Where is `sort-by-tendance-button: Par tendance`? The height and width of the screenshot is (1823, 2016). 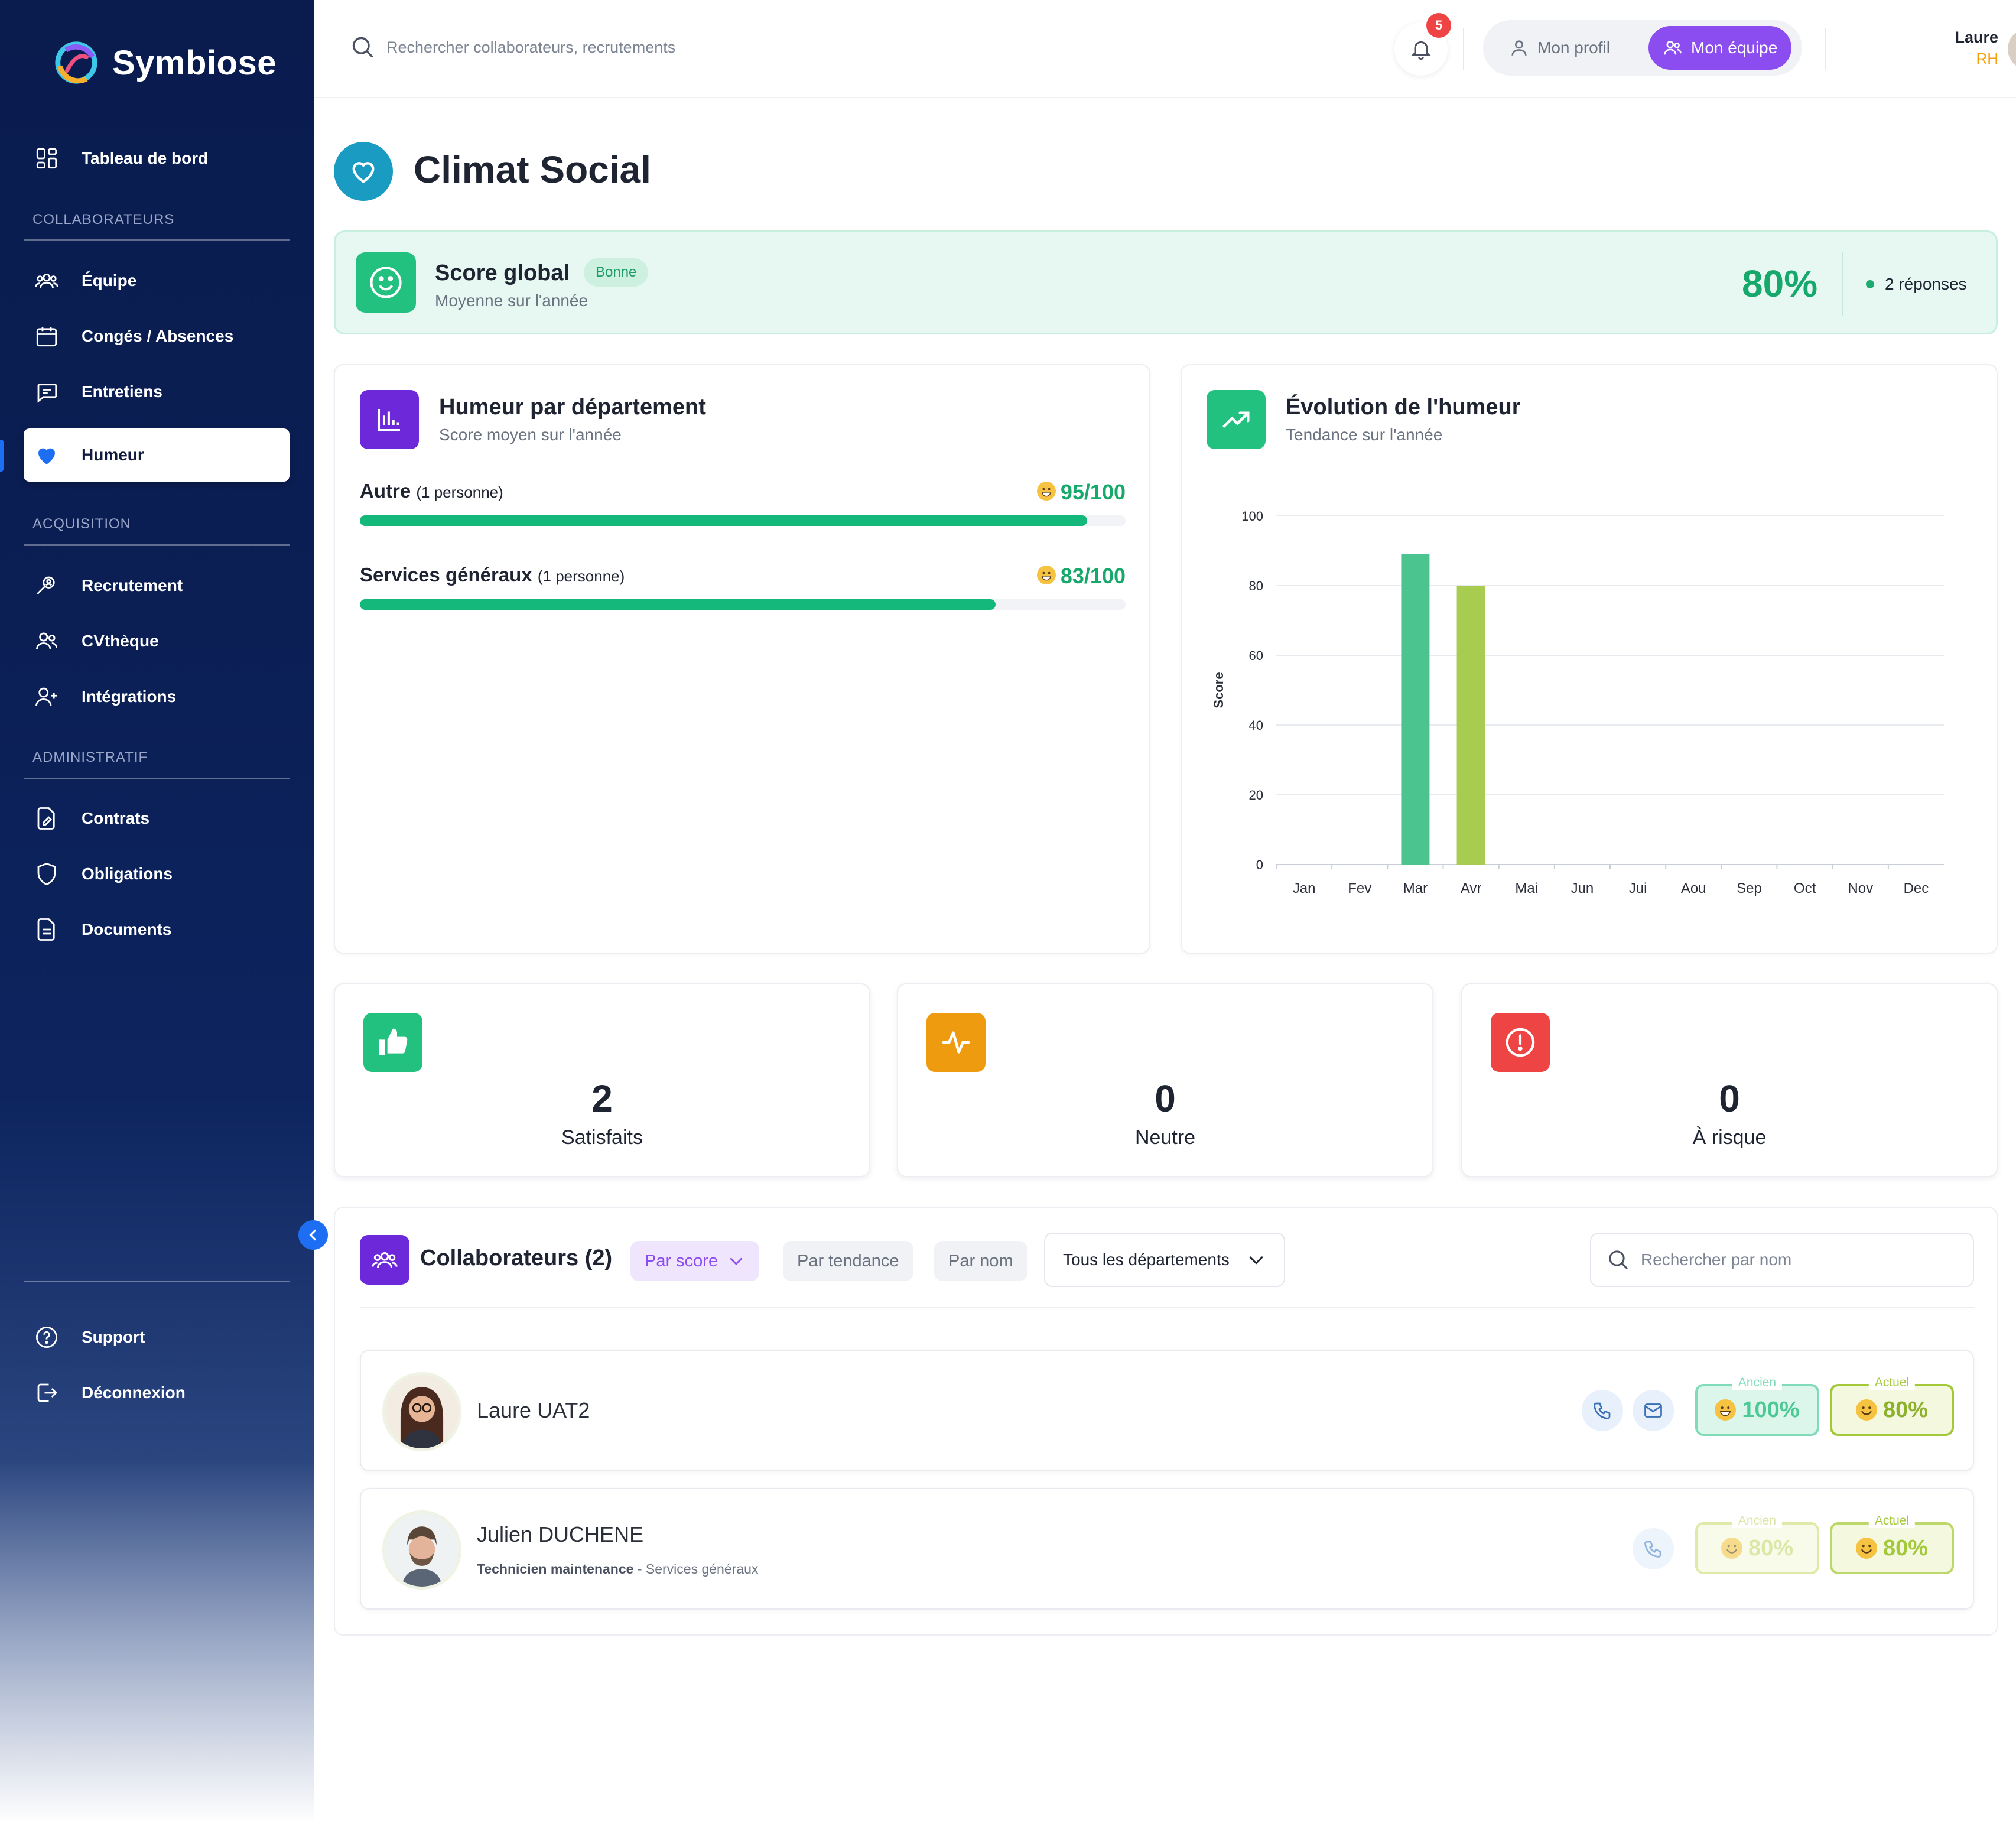
sort-by-tendance-button: Par tendance is located at coordinates (848, 1261).